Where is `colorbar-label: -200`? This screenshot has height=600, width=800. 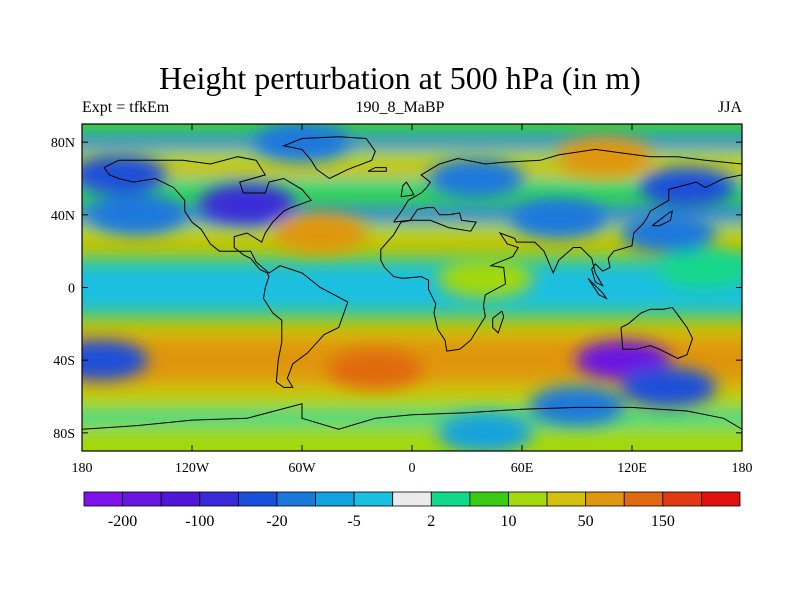
colorbar-label: -200 is located at coordinates (122, 521).